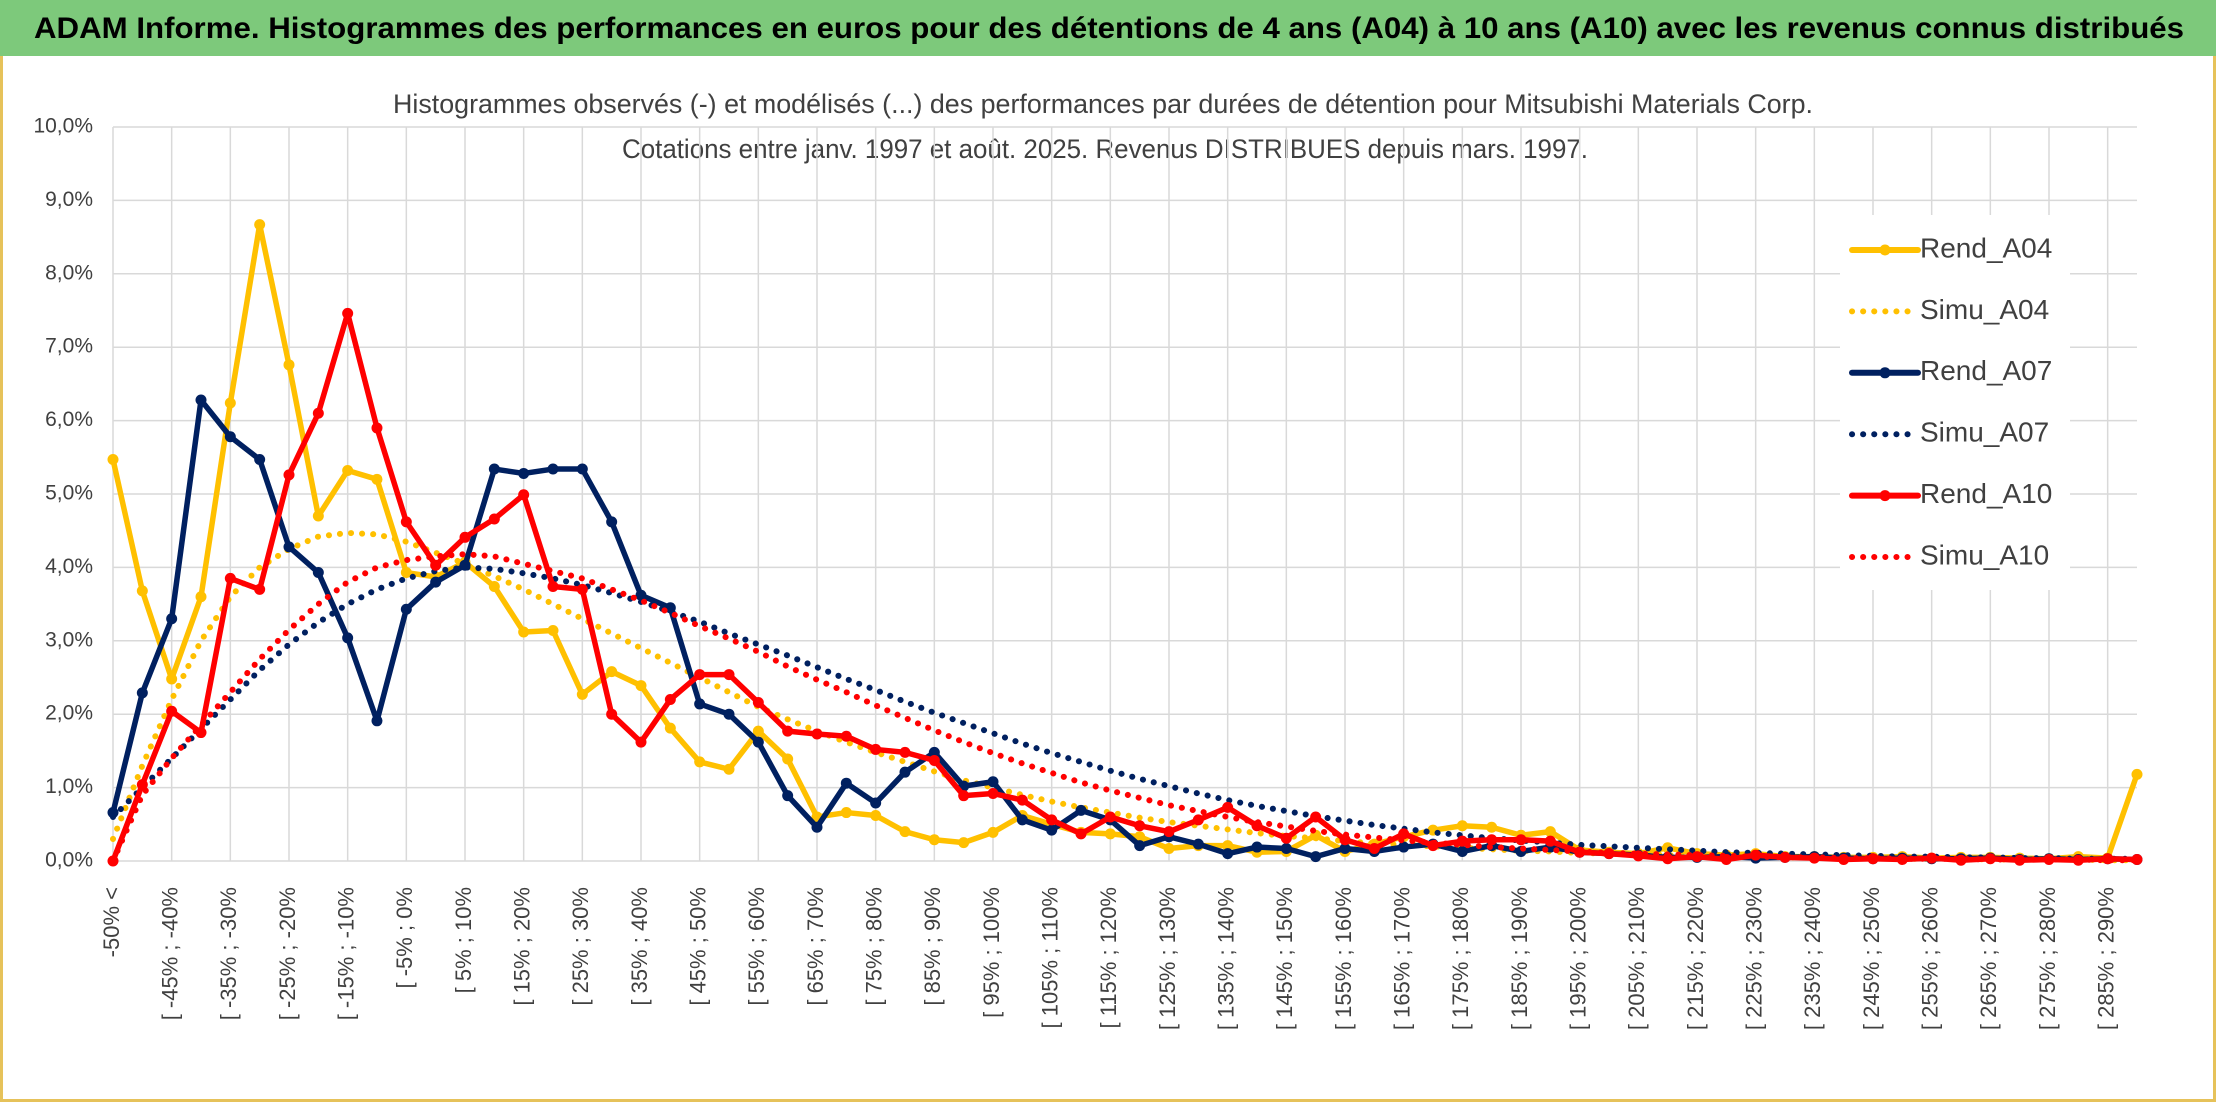 The image size is (2216, 1102). Describe the element at coordinates (1577, 958) in the screenshot. I see `x-tick-label: [ 195% ; 200%` at that location.